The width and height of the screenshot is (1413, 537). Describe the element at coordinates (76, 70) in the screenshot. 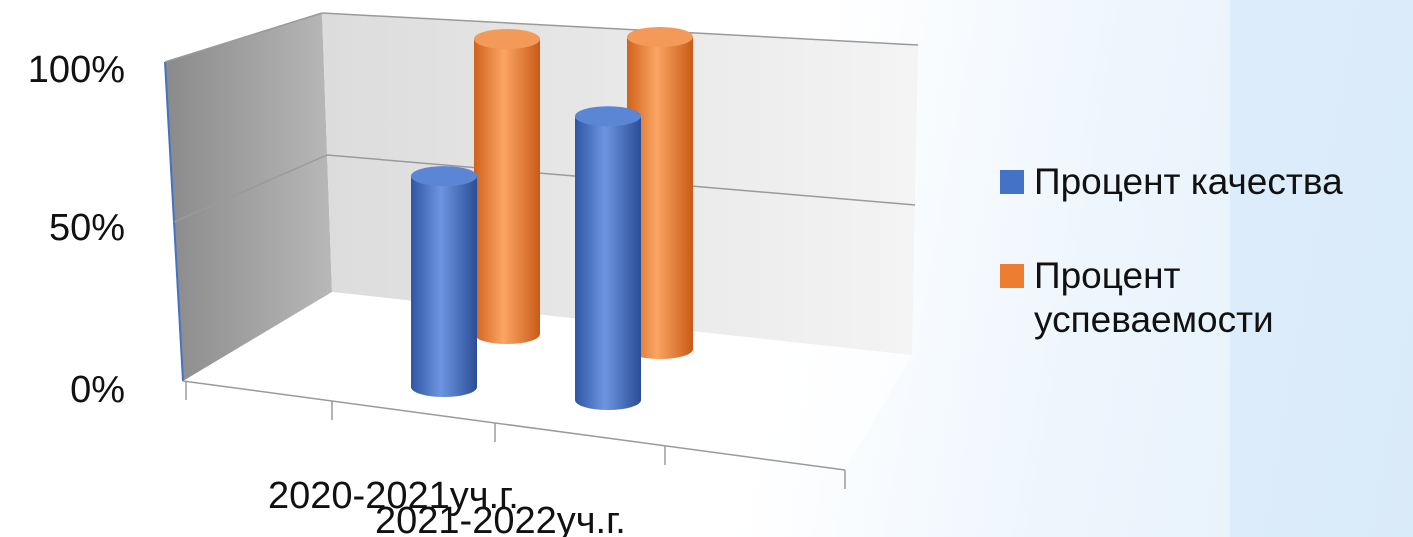

I see `y-tick-label: 100%` at that location.